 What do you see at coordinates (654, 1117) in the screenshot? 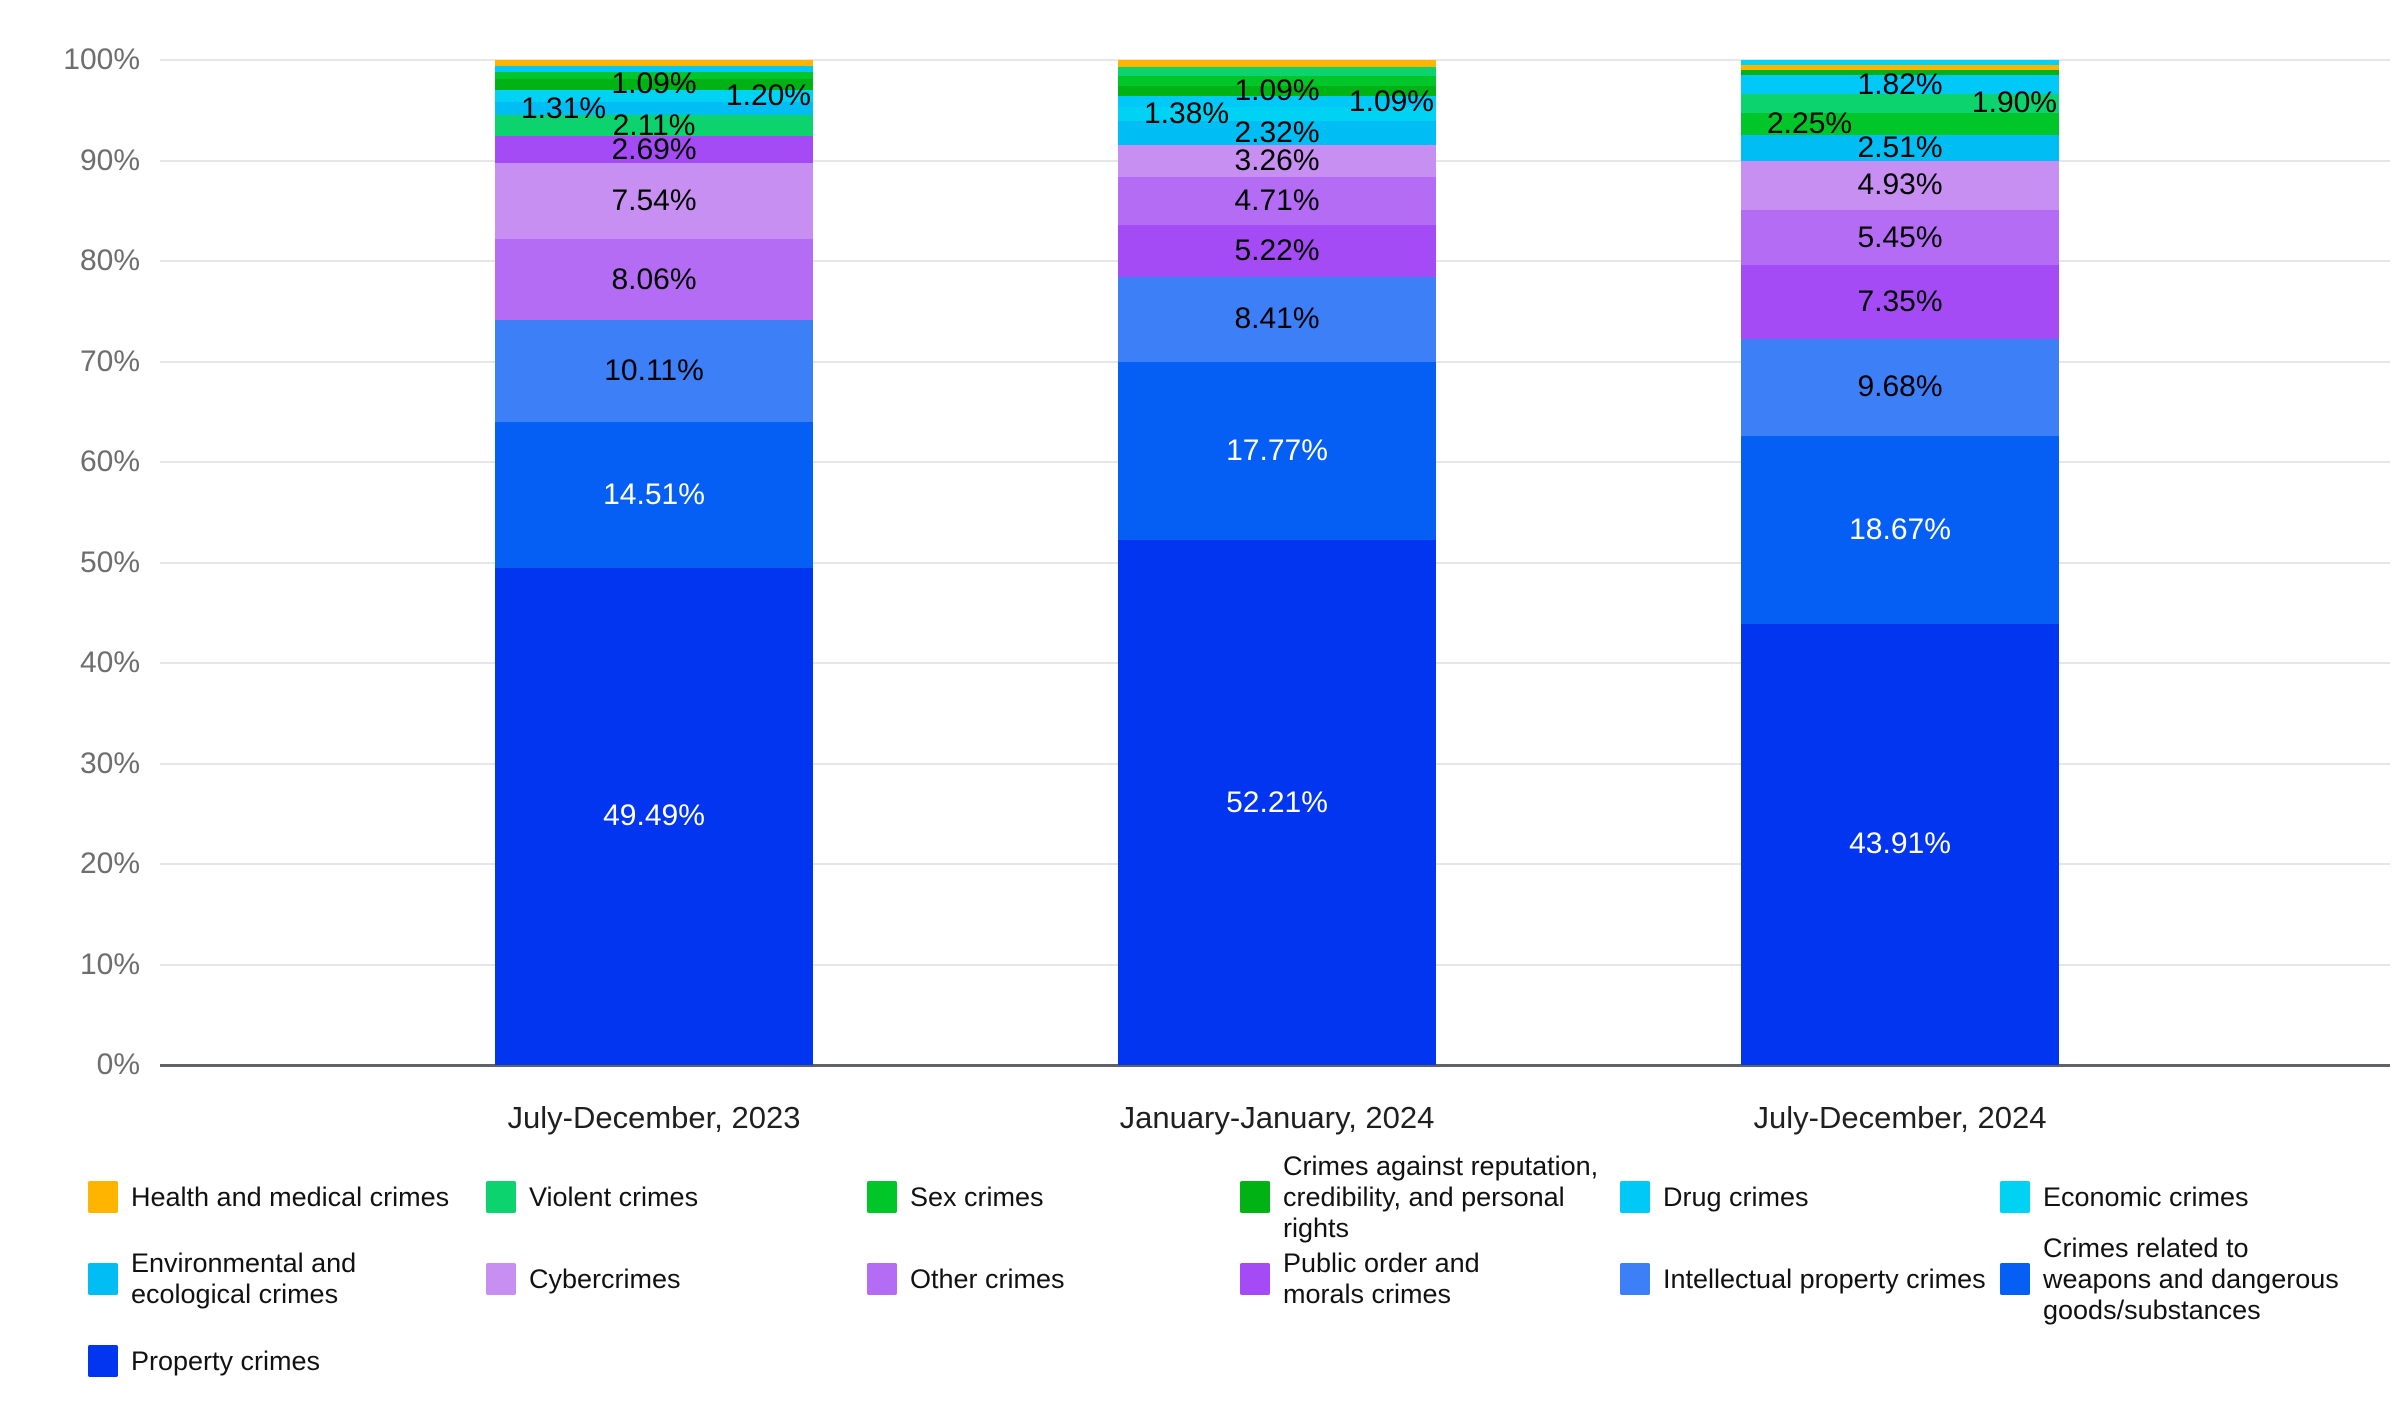
I see `x-tick-label: July-December, 2023` at bounding box center [654, 1117].